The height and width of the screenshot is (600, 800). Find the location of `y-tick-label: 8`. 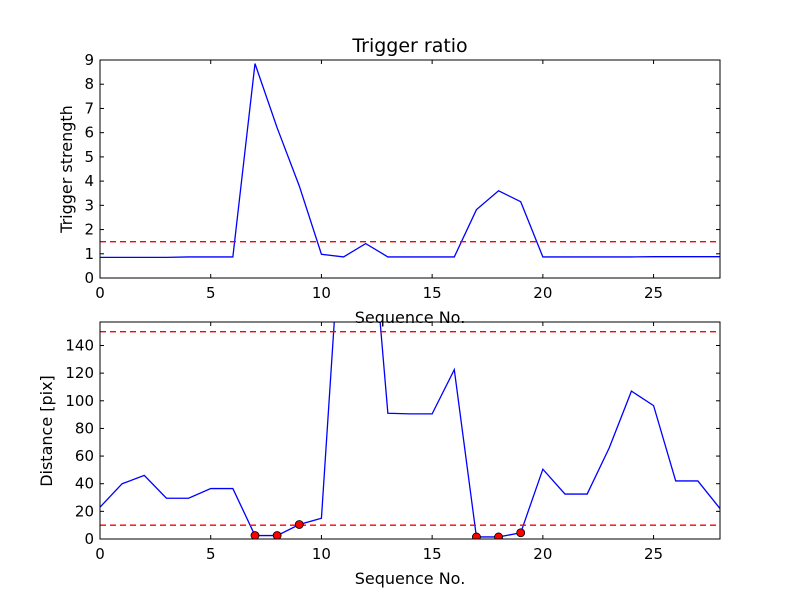

y-tick-label: 8 is located at coordinates (89, 84).